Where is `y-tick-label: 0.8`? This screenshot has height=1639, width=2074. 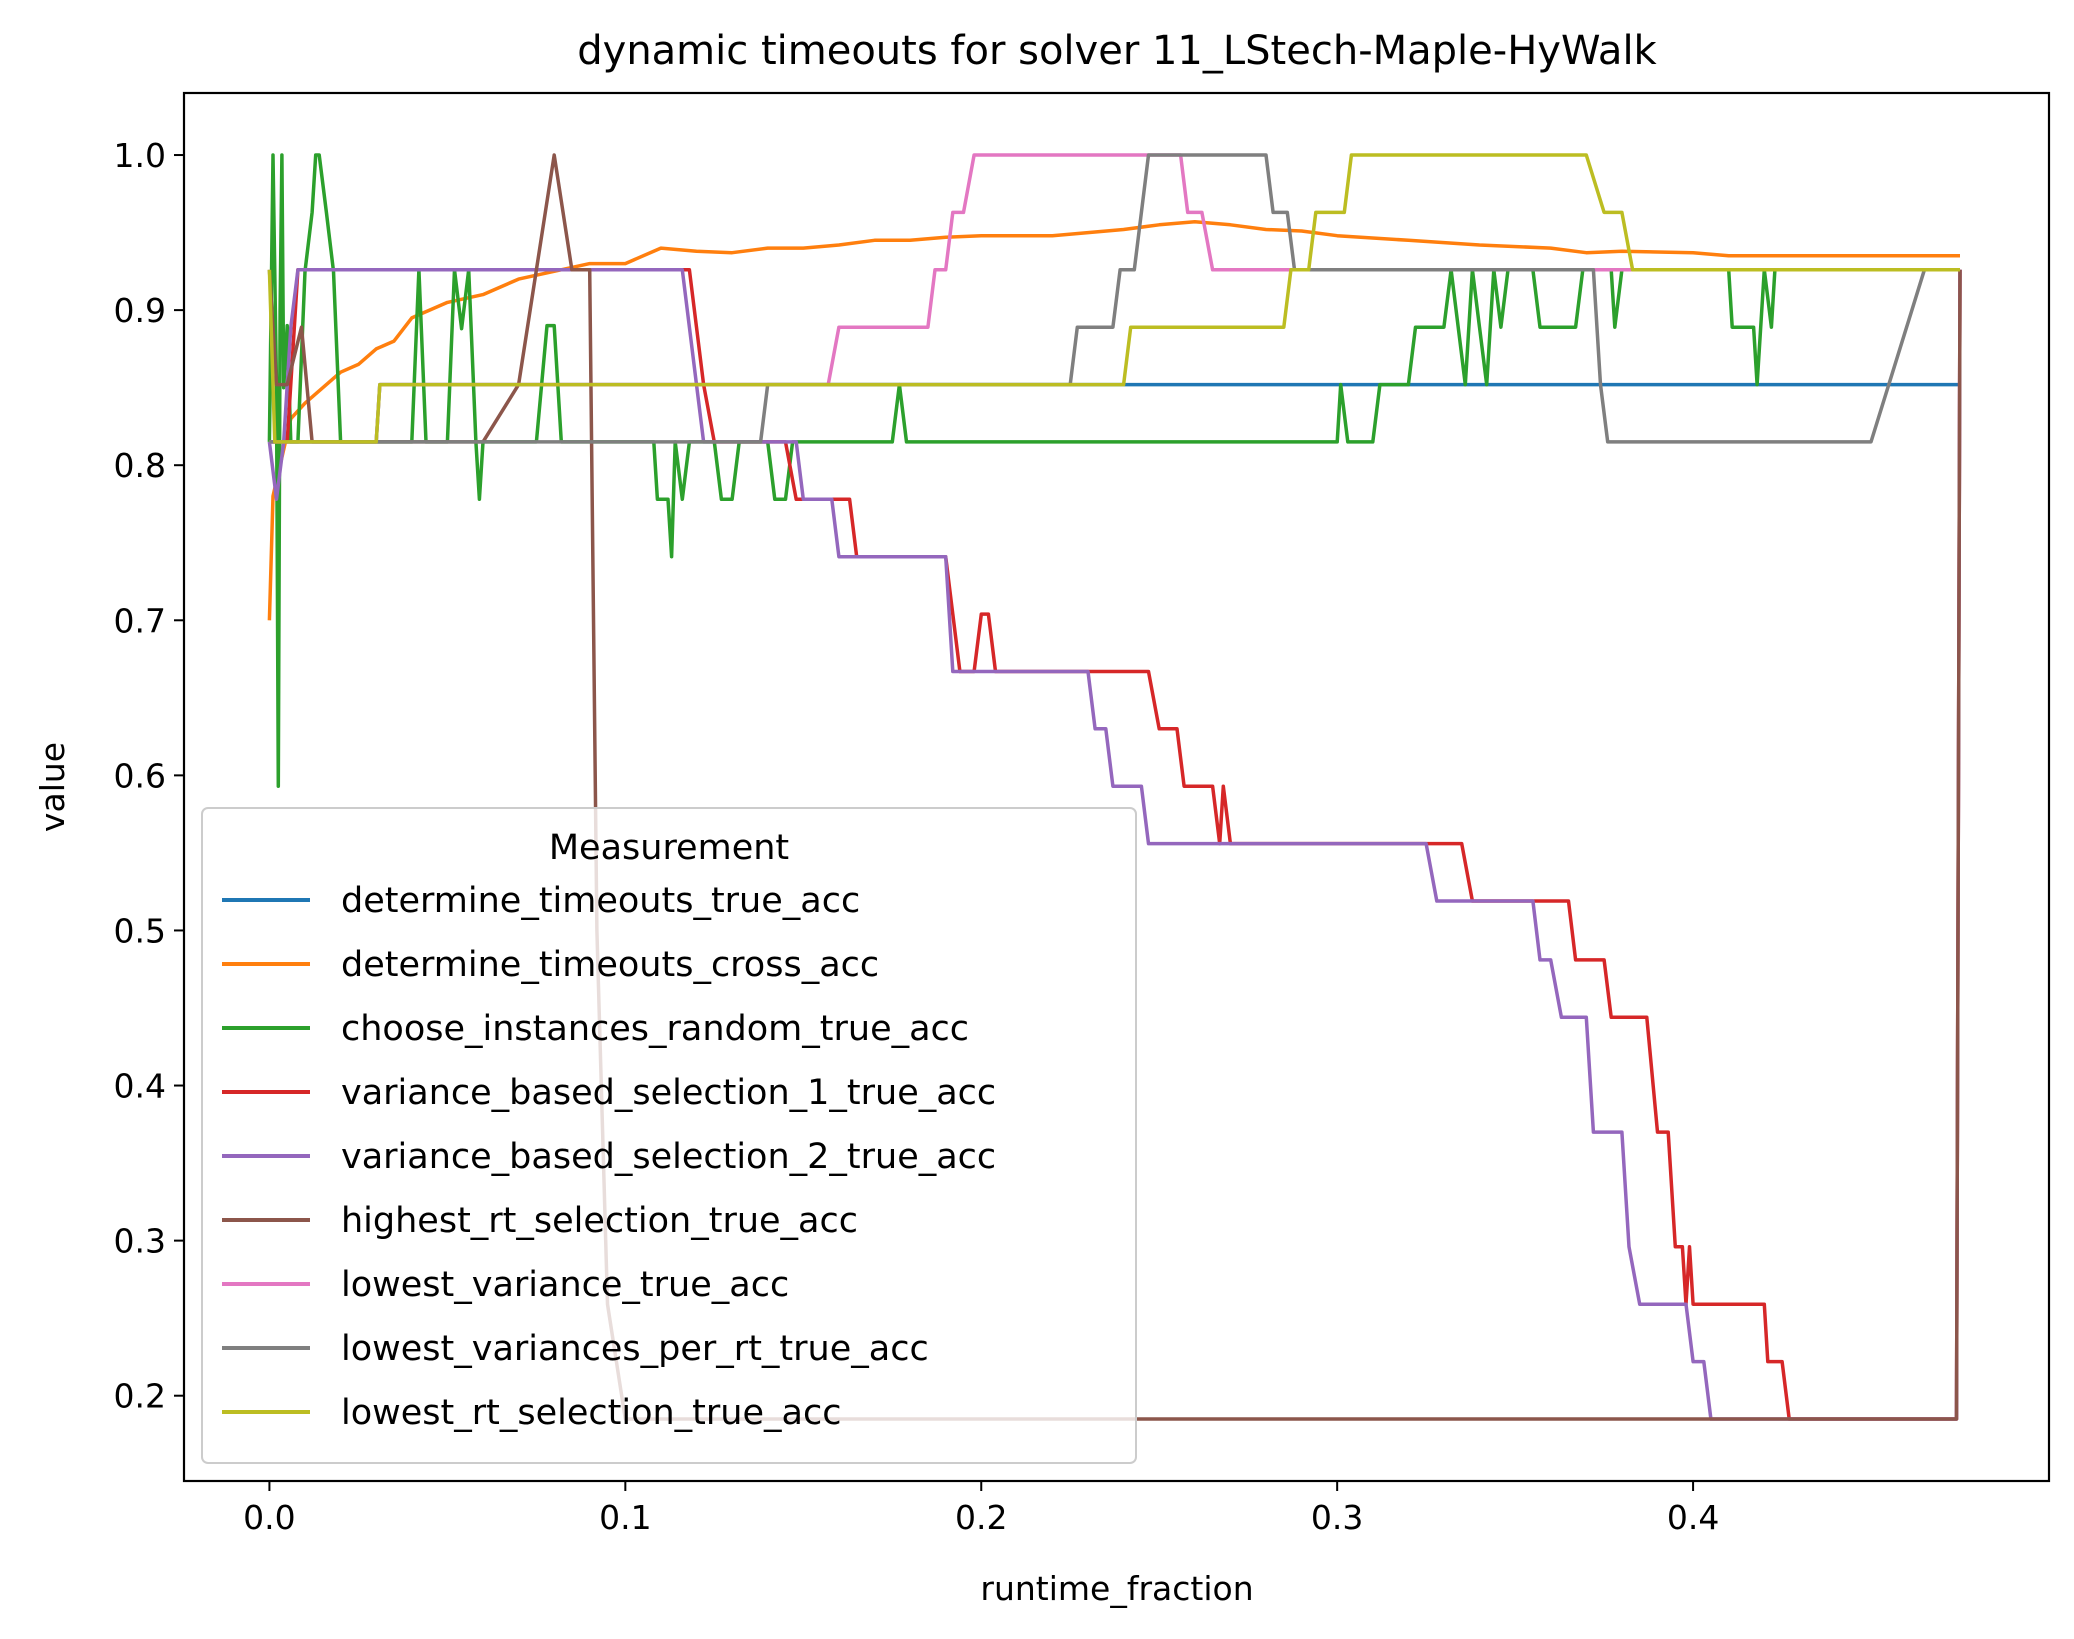
y-tick-label: 0.8 is located at coordinates (140, 465).